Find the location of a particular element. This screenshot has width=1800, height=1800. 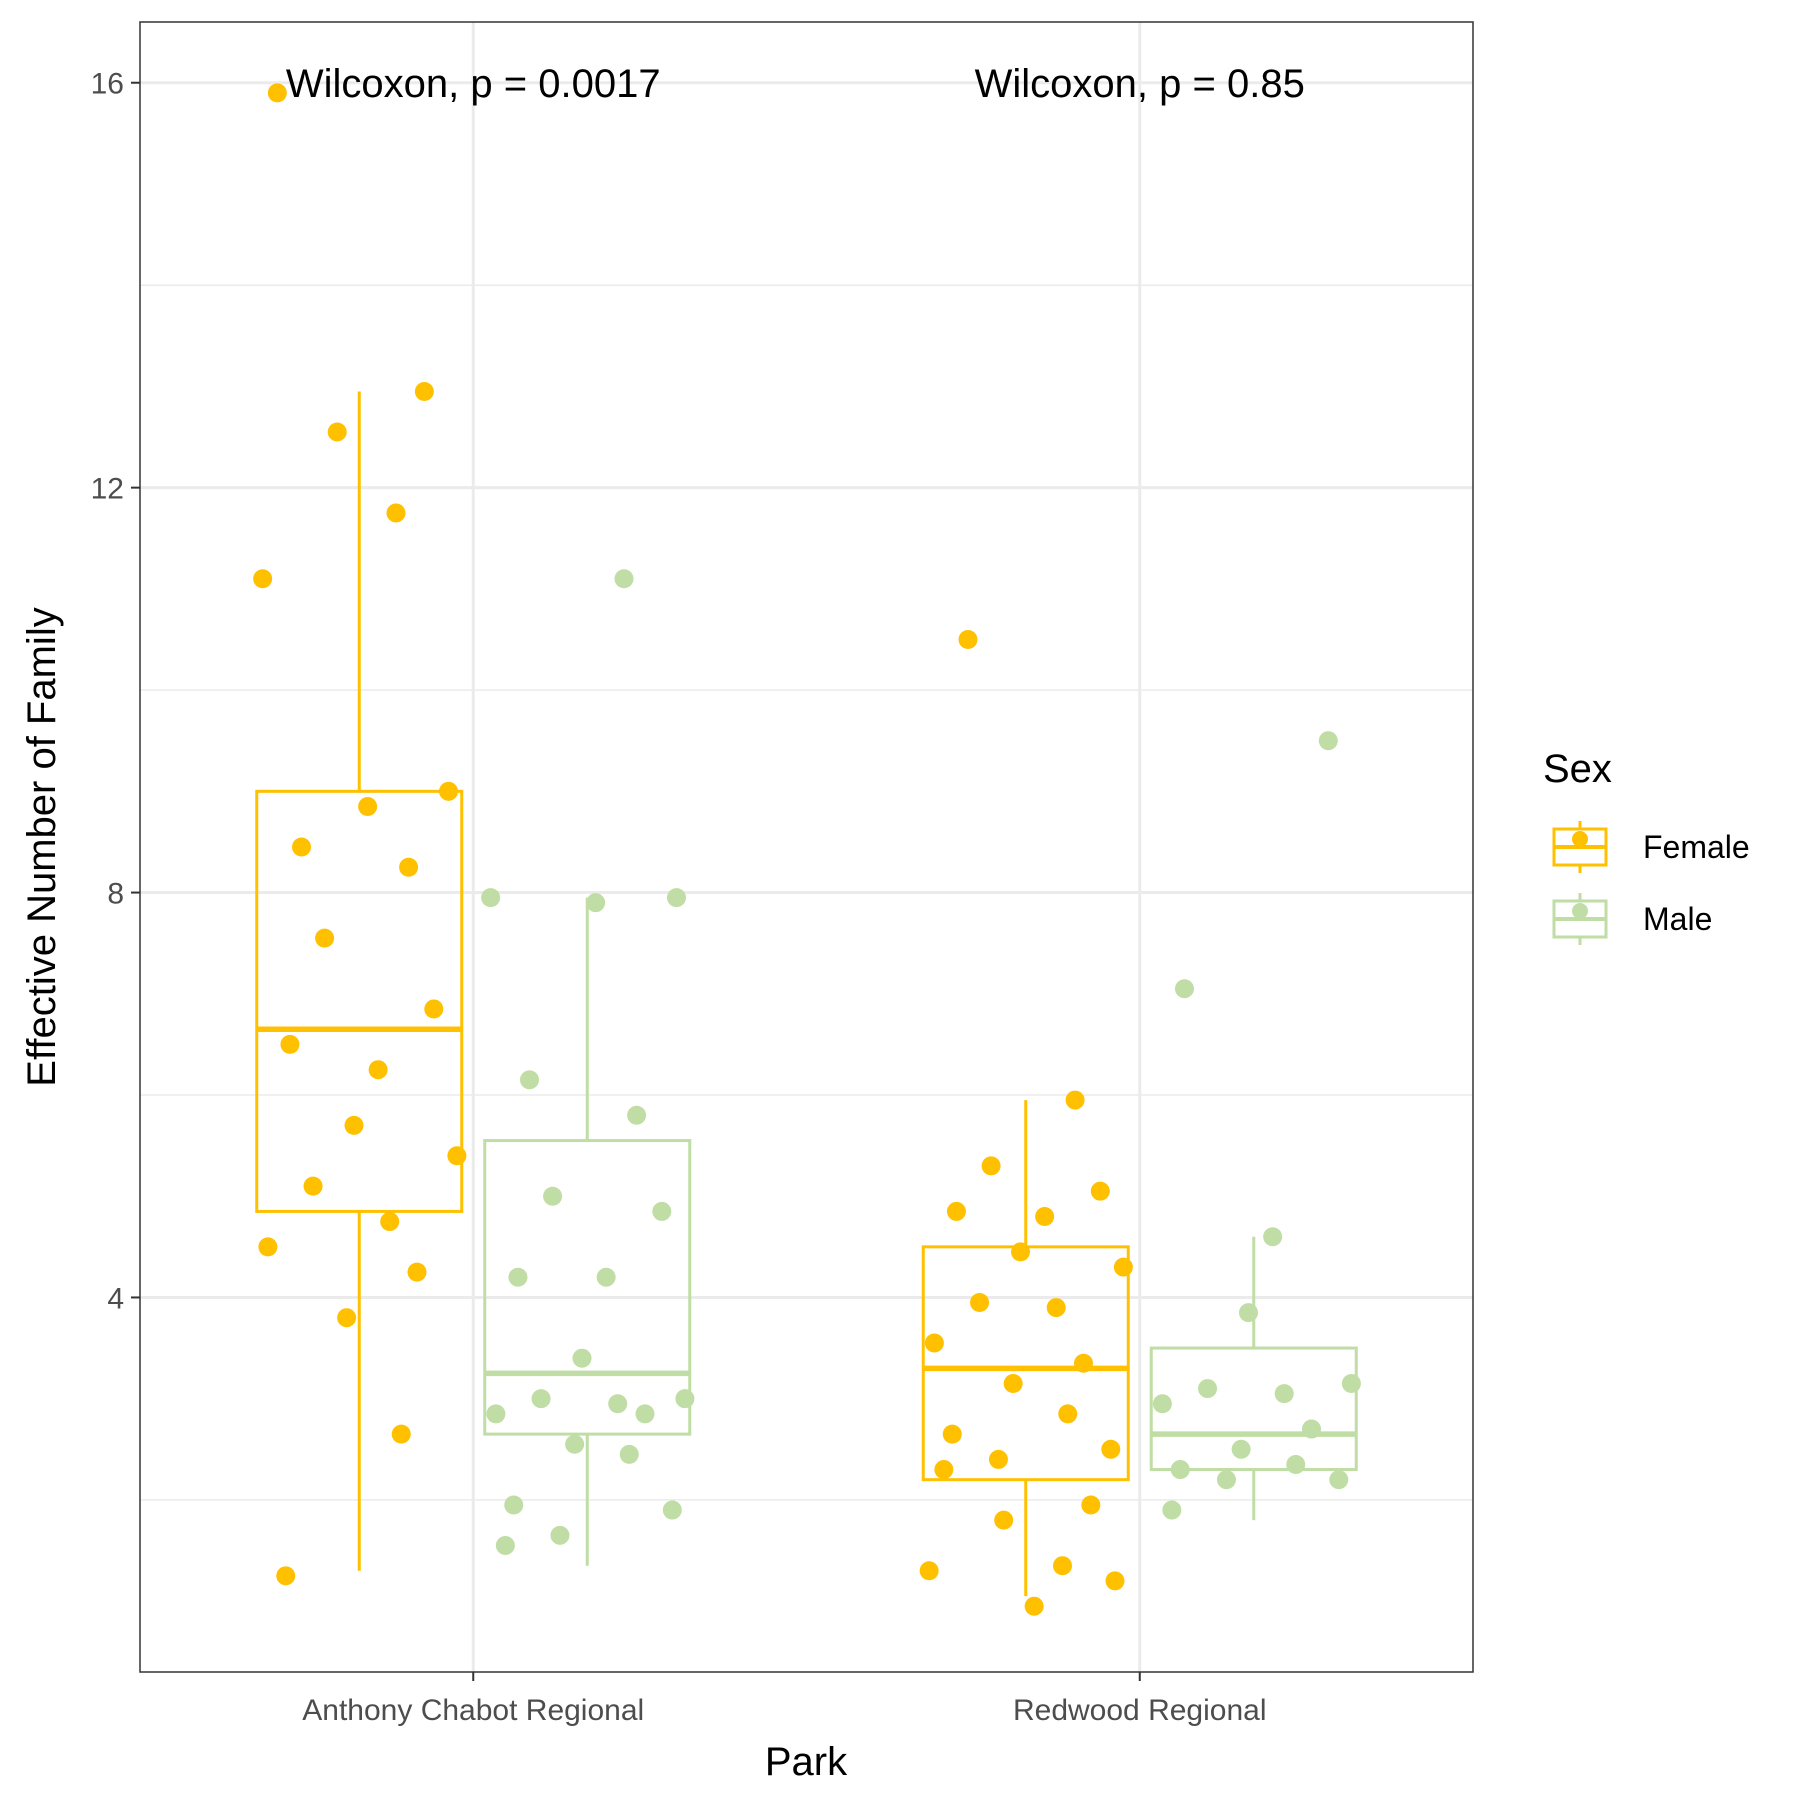

wilcoxon-annotation: Wilcoxon, p = 0.0017 is located at coordinates (473, 84).